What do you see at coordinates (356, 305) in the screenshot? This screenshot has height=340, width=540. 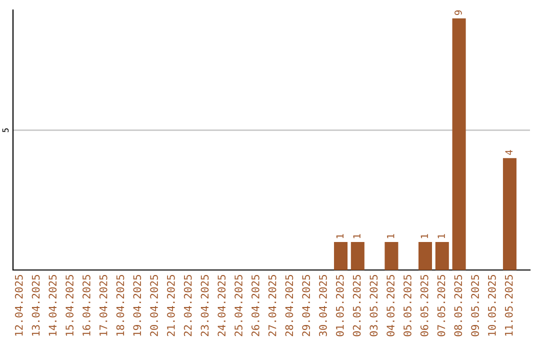 I see `x-tick-label: 02.05.2025` at bounding box center [356, 305].